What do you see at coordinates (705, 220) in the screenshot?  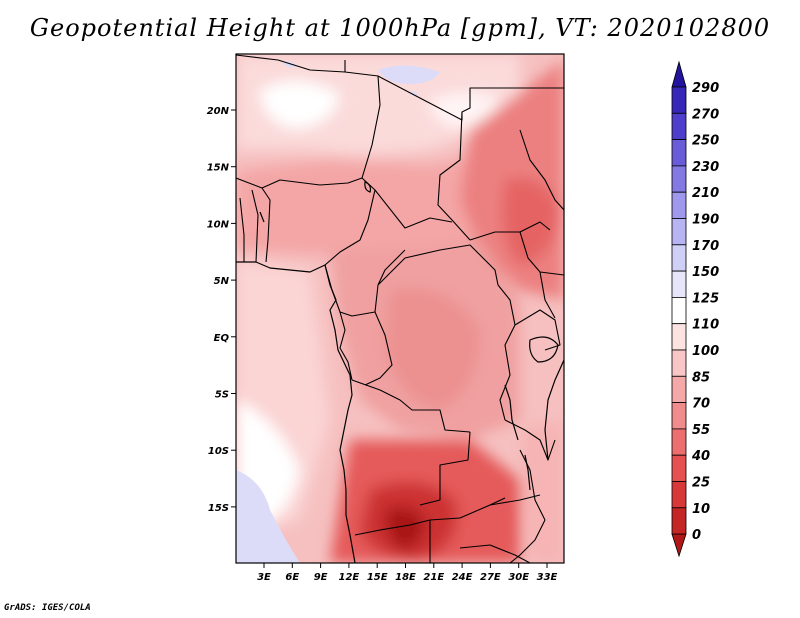 I see `colorbar-label: 190` at bounding box center [705, 220].